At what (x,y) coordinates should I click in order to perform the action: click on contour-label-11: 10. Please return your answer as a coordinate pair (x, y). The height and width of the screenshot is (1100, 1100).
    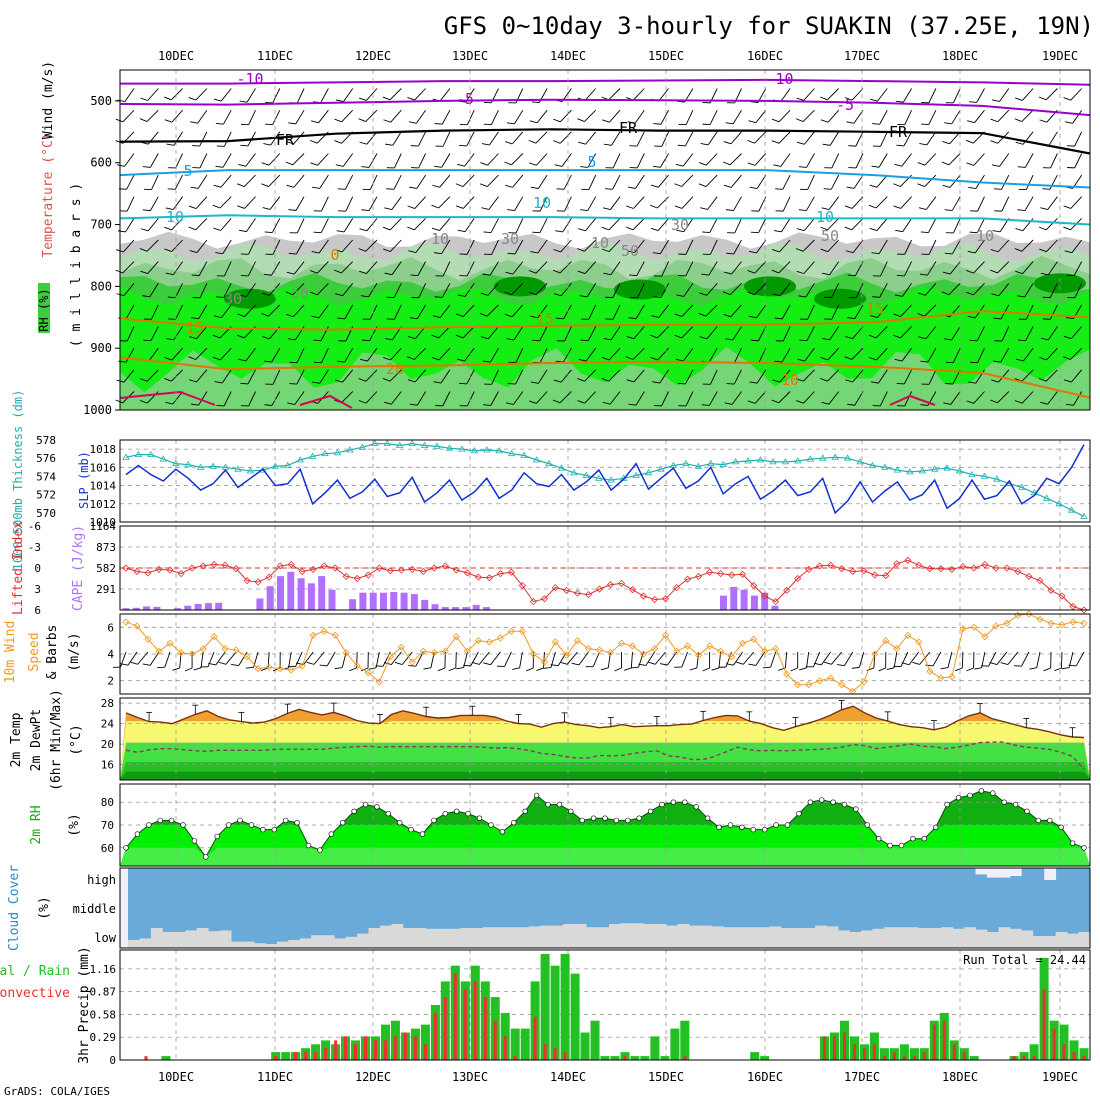
    Looking at the image, I should click on (825, 217).